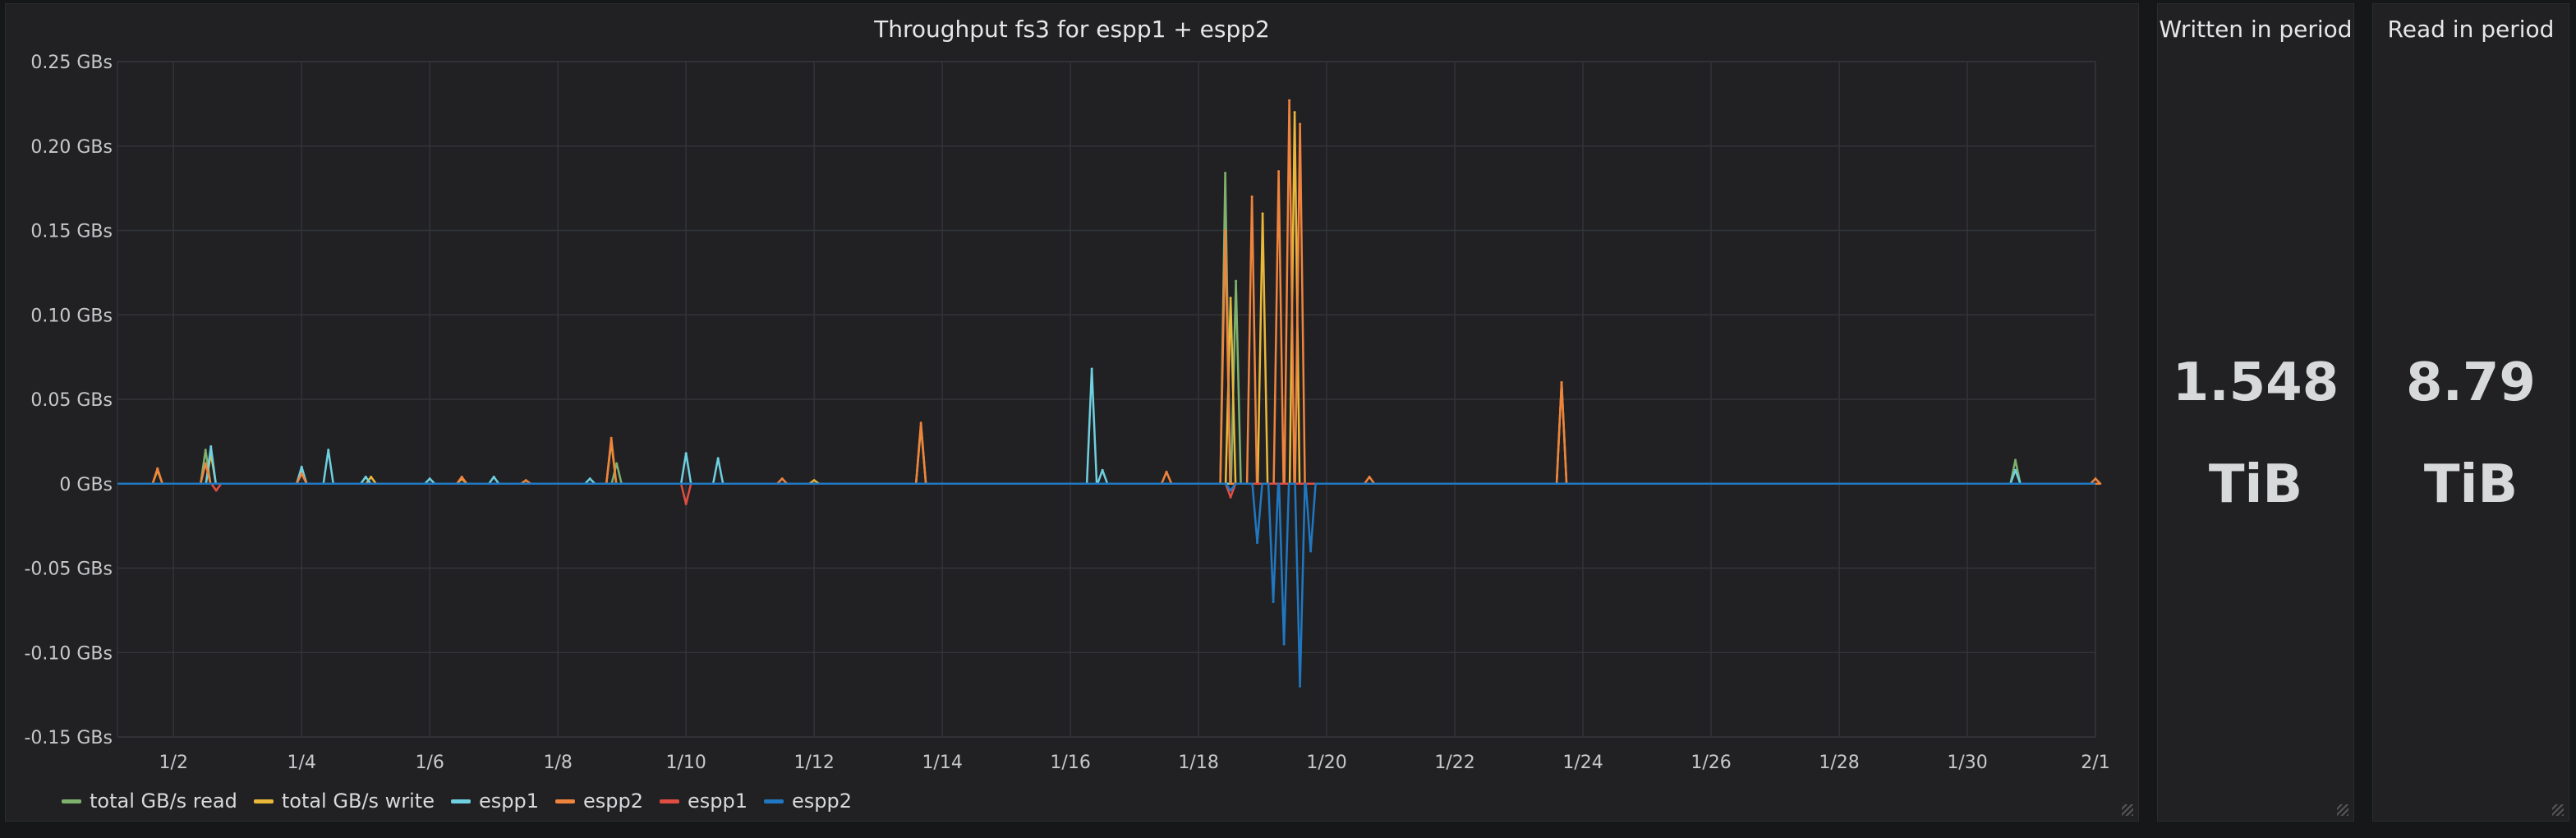 This screenshot has height=838, width=2576. I want to click on y-tick-label: 0.25 GBs, so click(71, 63).